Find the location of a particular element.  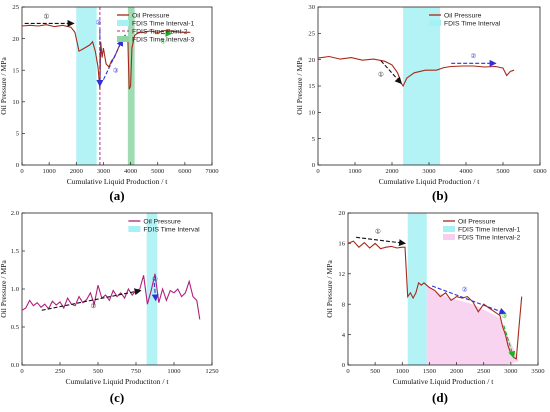

y-tick-label: 30 is located at coordinates (311, 7).